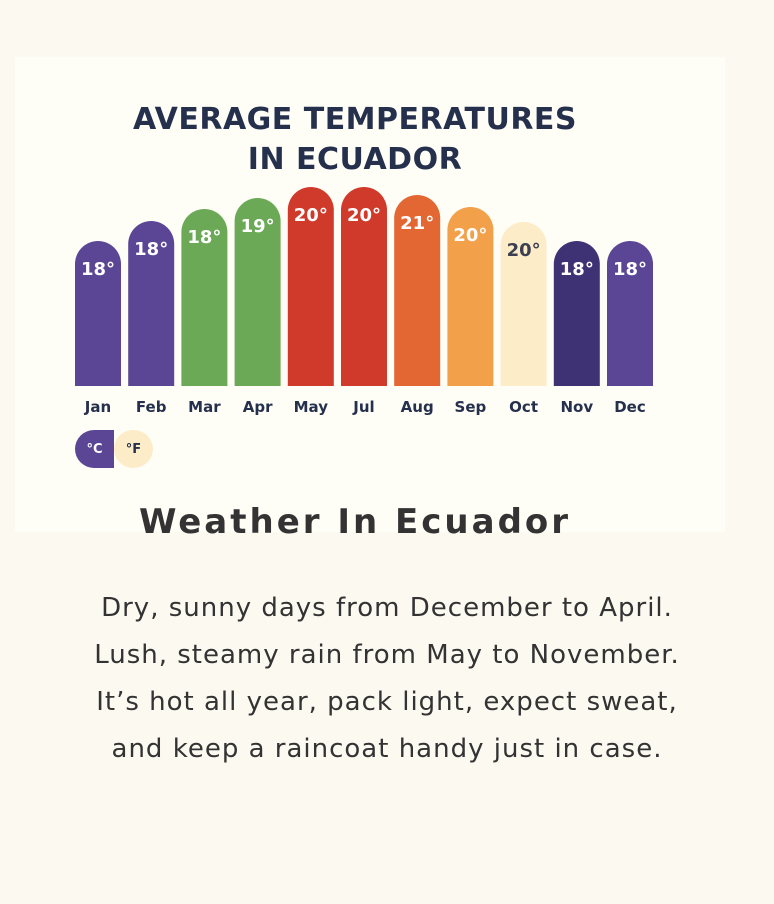 Image resolution: width=774 pixels, height=904 pixels. What do you see at coordinates (310, 286) in the screenshot?
I see `bar-may` at bounding box center [310, 286].